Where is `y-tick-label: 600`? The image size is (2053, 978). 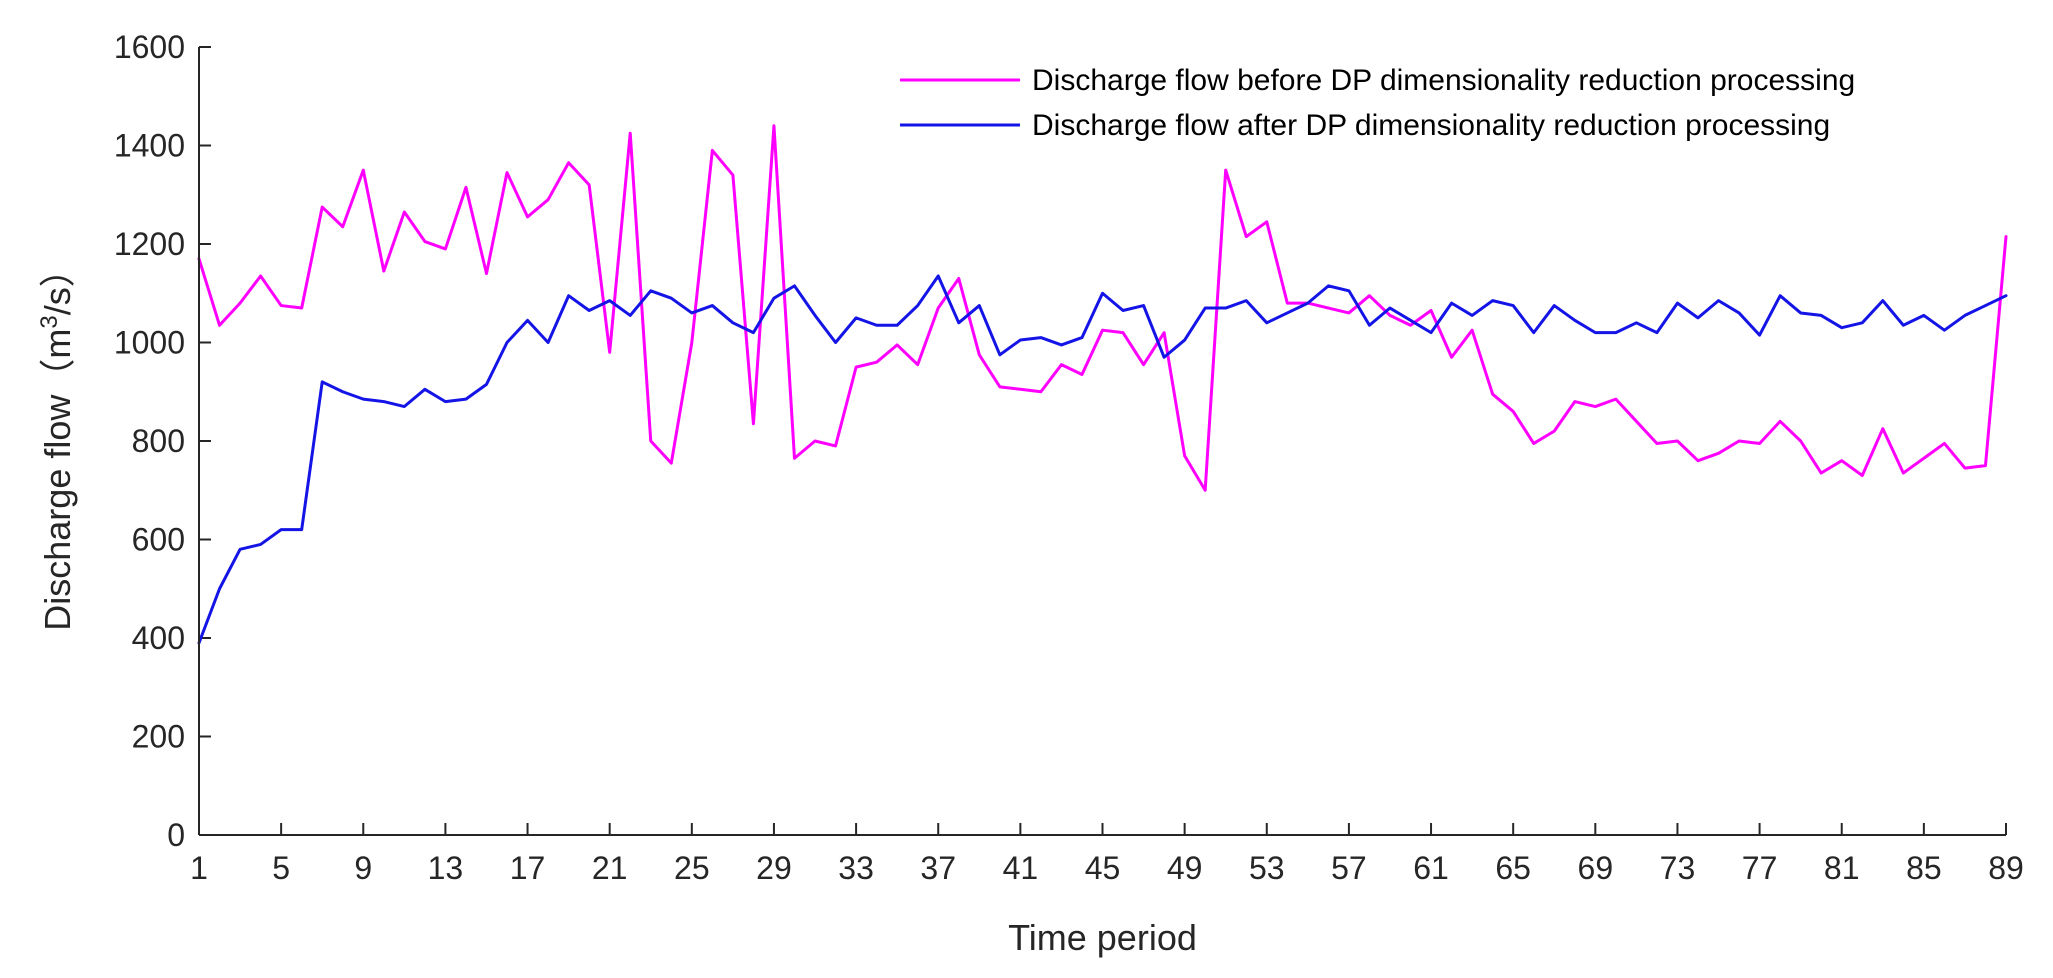 y-tick-label: 600 is located at coordinates (158, 540).